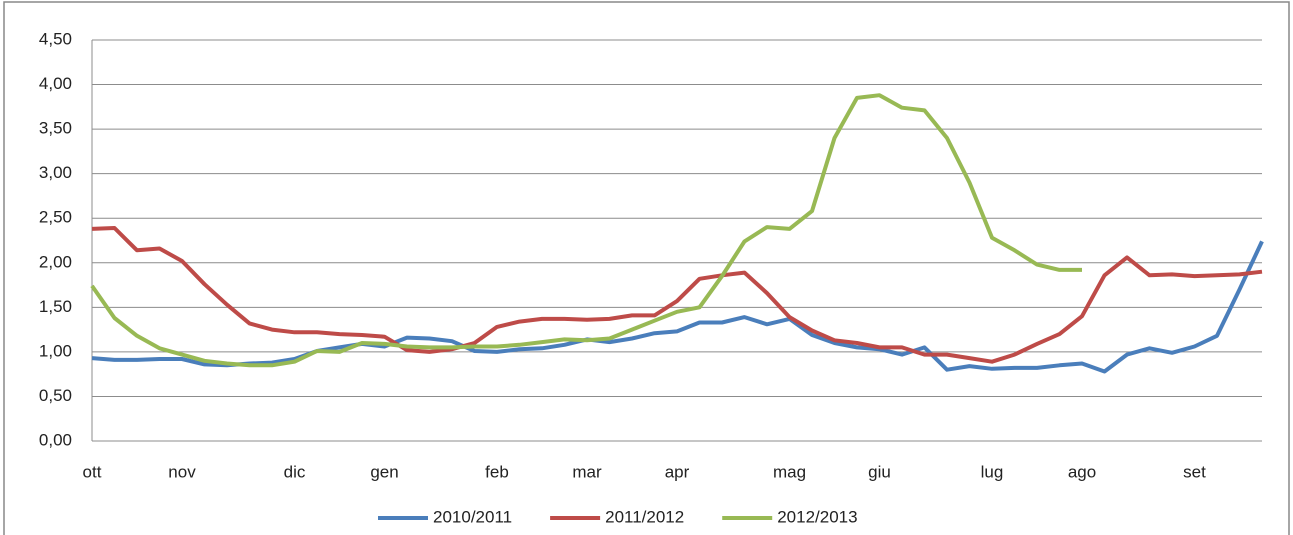 The image size is (1293, 535). Describe the element at coordinates (497, 471) in the screenshot. I see `x-tick-label: feb` at that location.